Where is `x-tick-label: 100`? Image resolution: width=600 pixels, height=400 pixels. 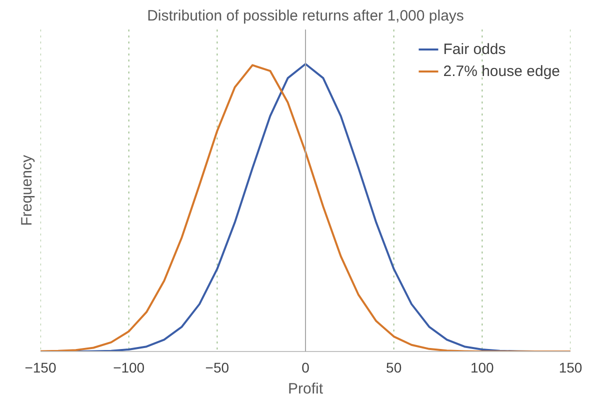 x-tick-label: 100 is located at coordinates (482, 368).